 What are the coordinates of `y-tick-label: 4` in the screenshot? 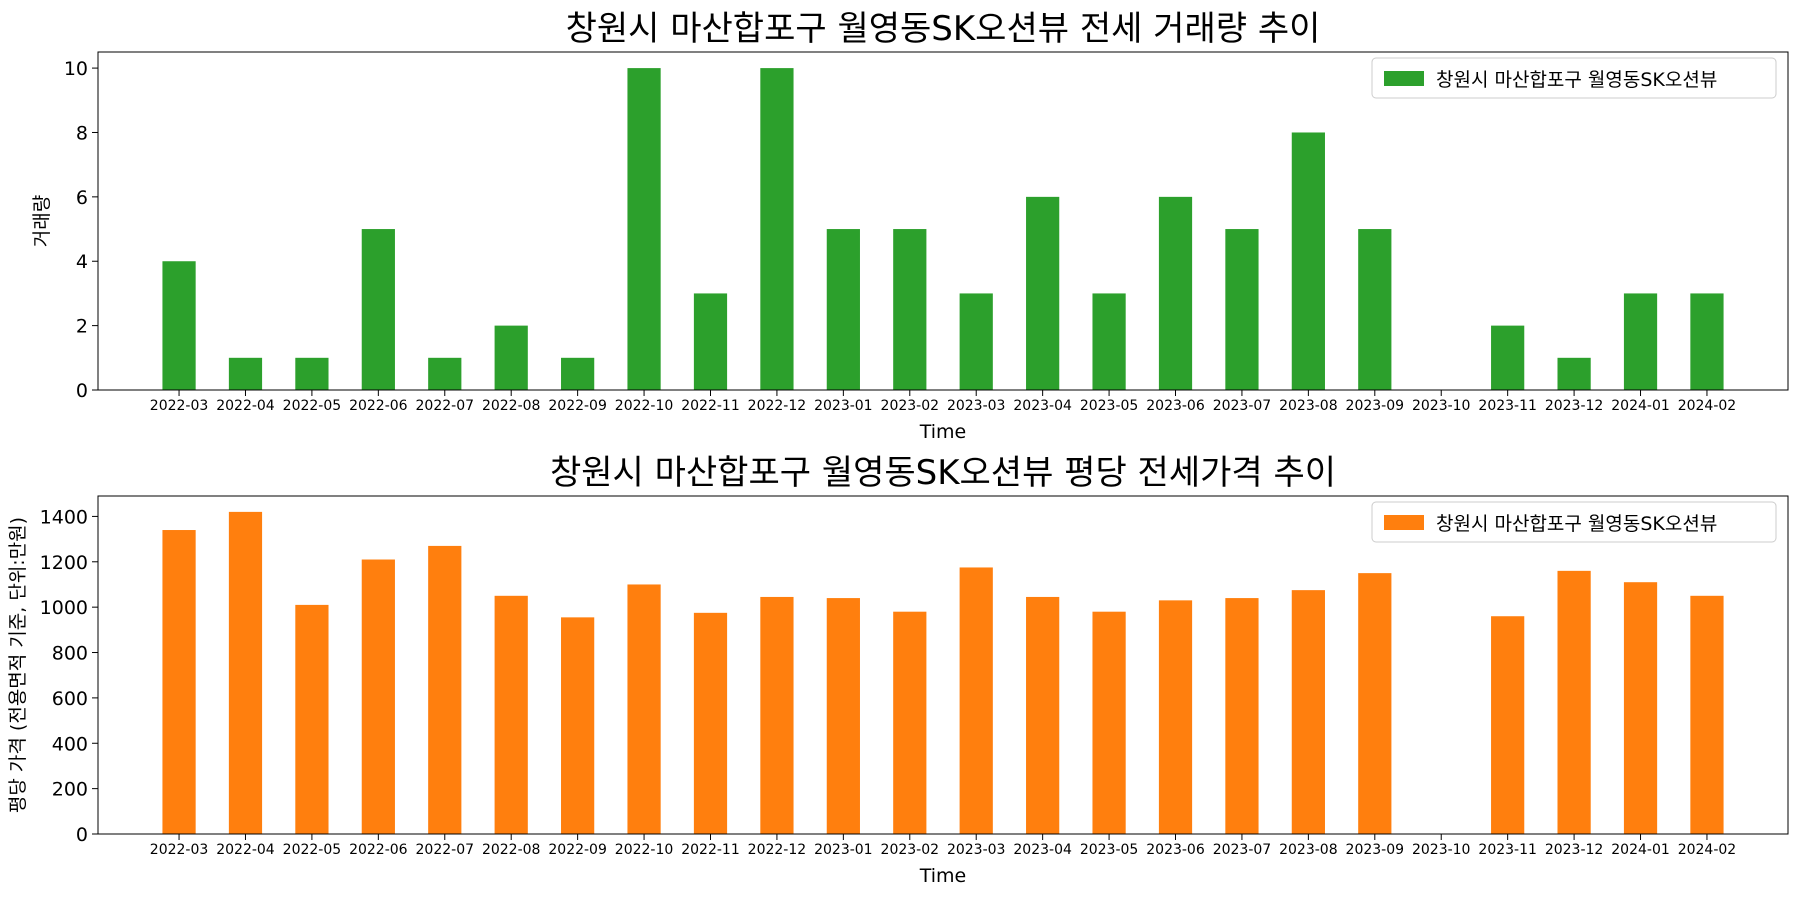 It's located at (82, 262).